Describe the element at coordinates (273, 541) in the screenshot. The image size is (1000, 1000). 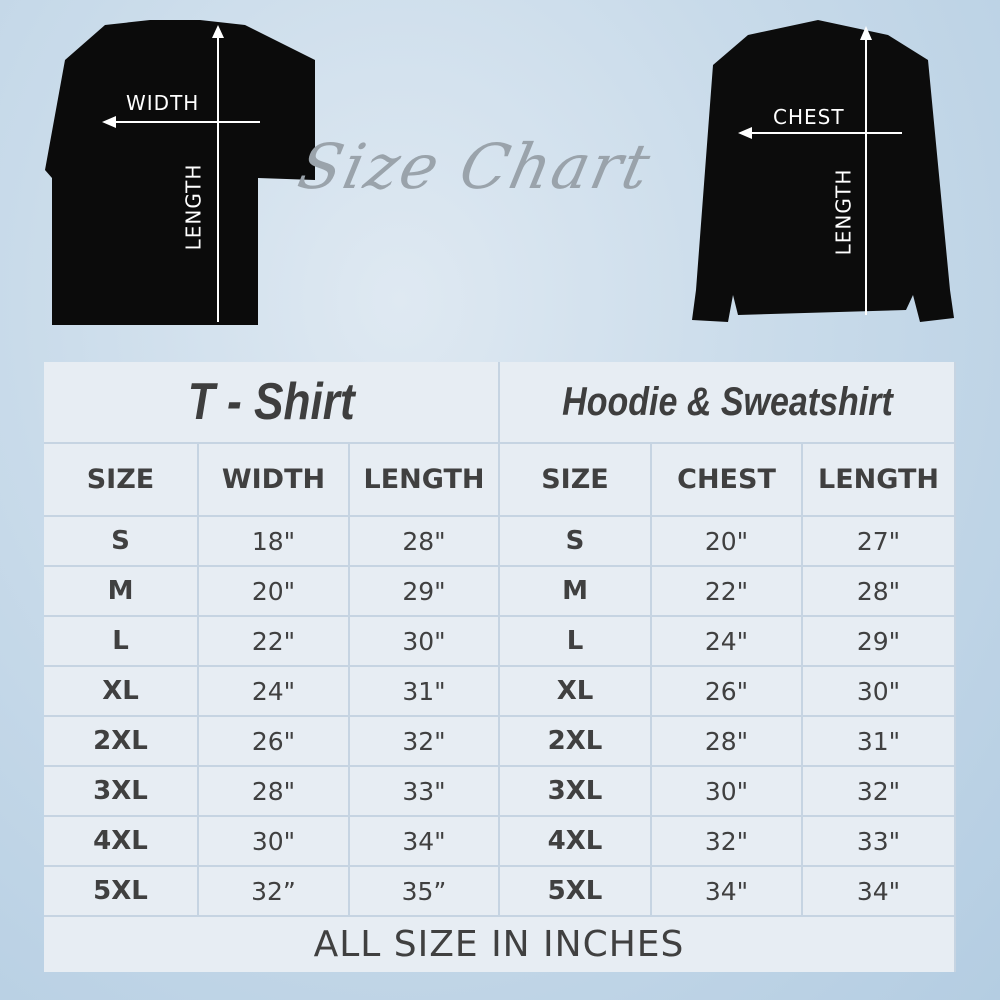
I see `measurement-cell: 18"` at that location.